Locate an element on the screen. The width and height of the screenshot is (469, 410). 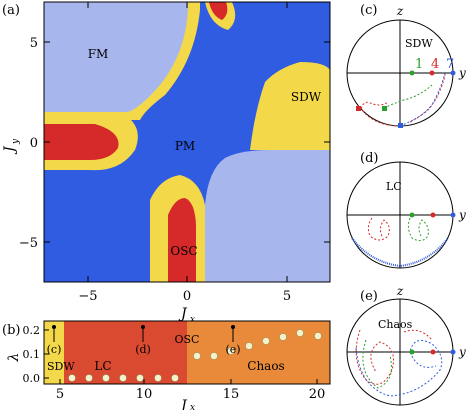
d-dot-blue is located at coordinates (453, 215).